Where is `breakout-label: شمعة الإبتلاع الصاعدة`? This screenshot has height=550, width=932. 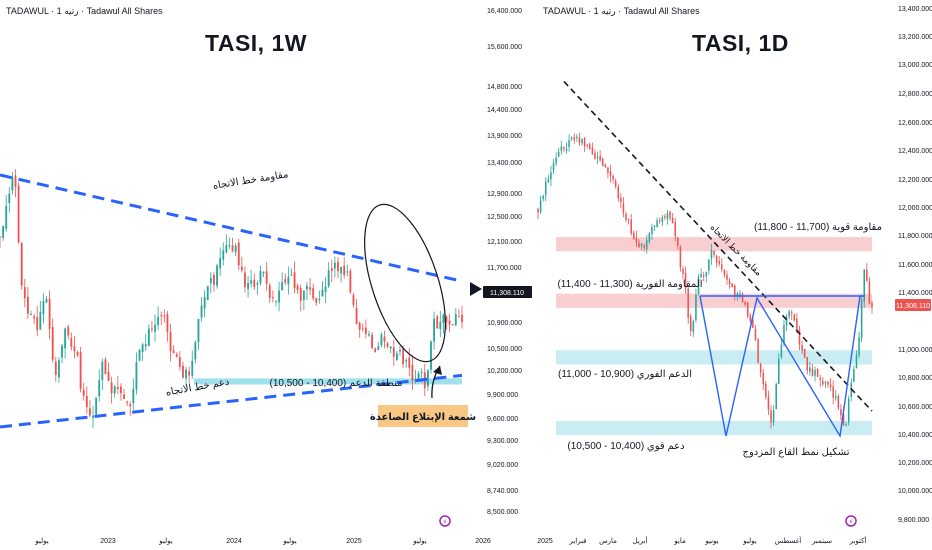 breakout-label: شمعة الإبتلاع الصاعدة is located at coordinates (423, 417).